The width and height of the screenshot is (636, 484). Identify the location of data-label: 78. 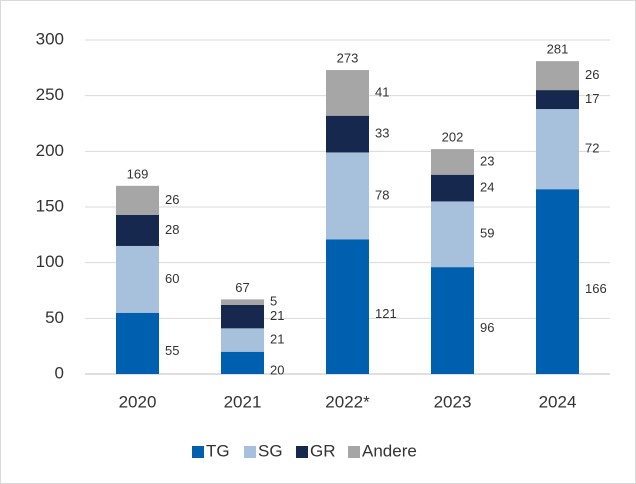
(382, 194).